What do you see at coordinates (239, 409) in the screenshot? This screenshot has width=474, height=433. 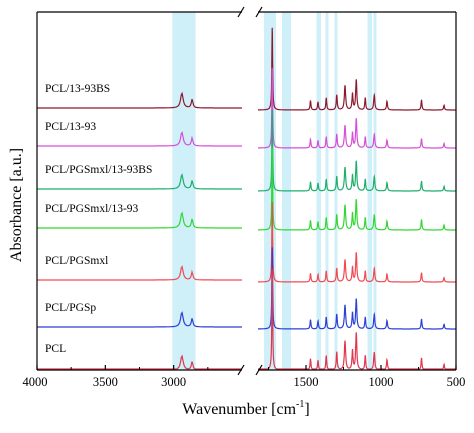 I see `x-axis-label-main: Wavenumber [cm` at bounding box center [239, 409].